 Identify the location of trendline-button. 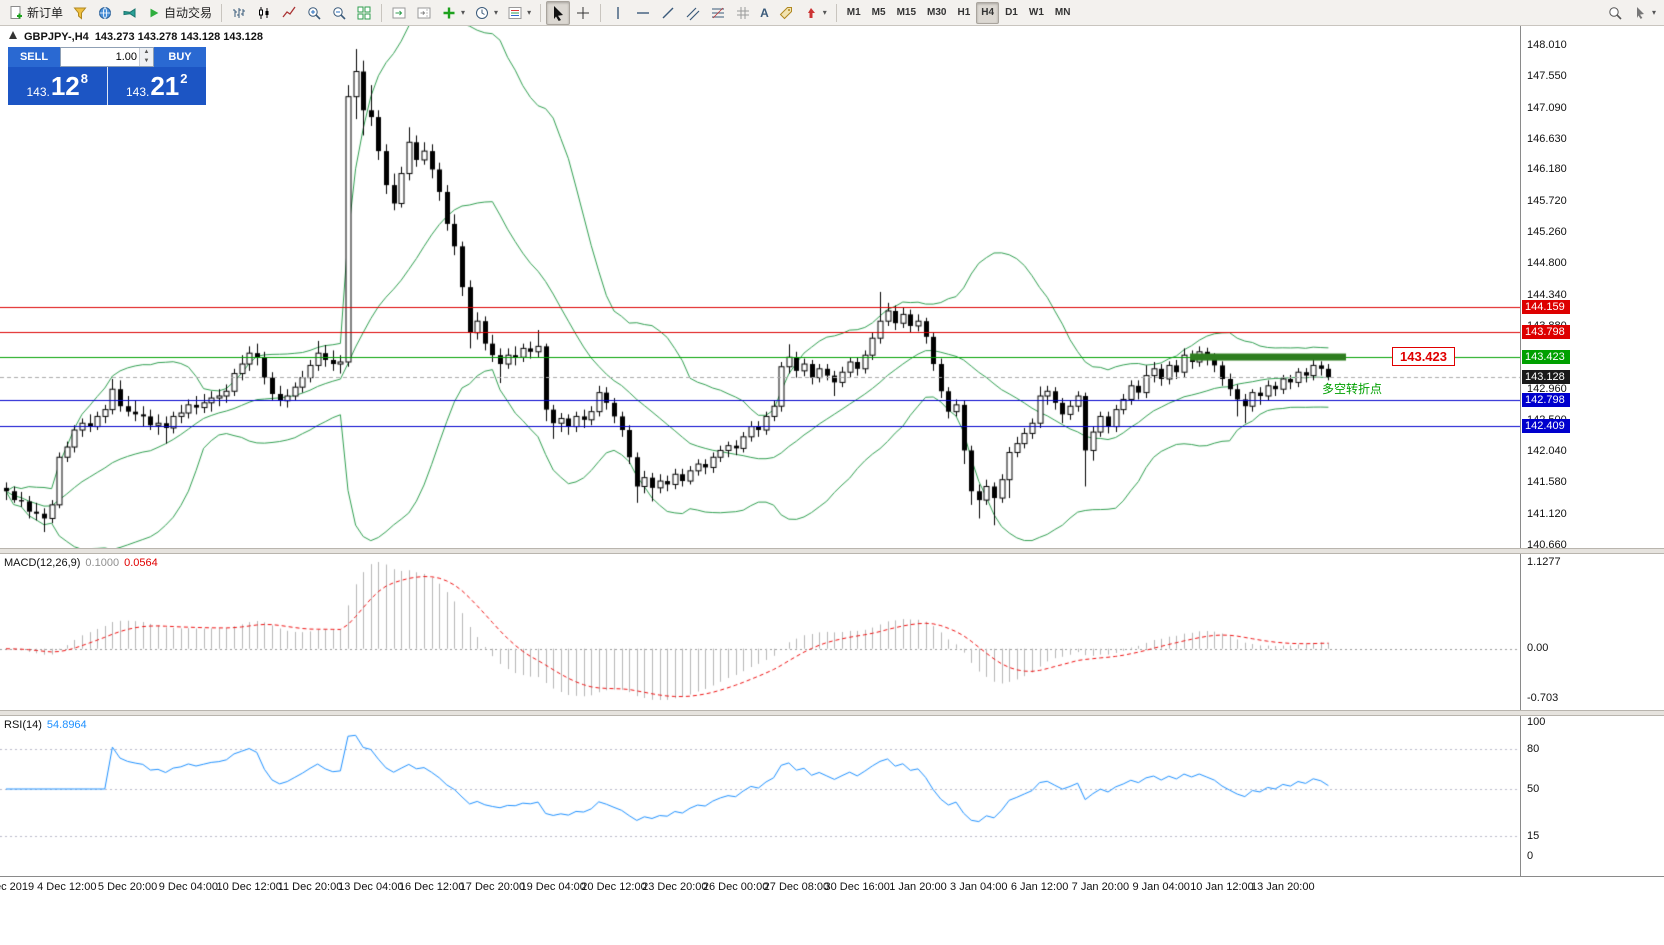
(668, 13).